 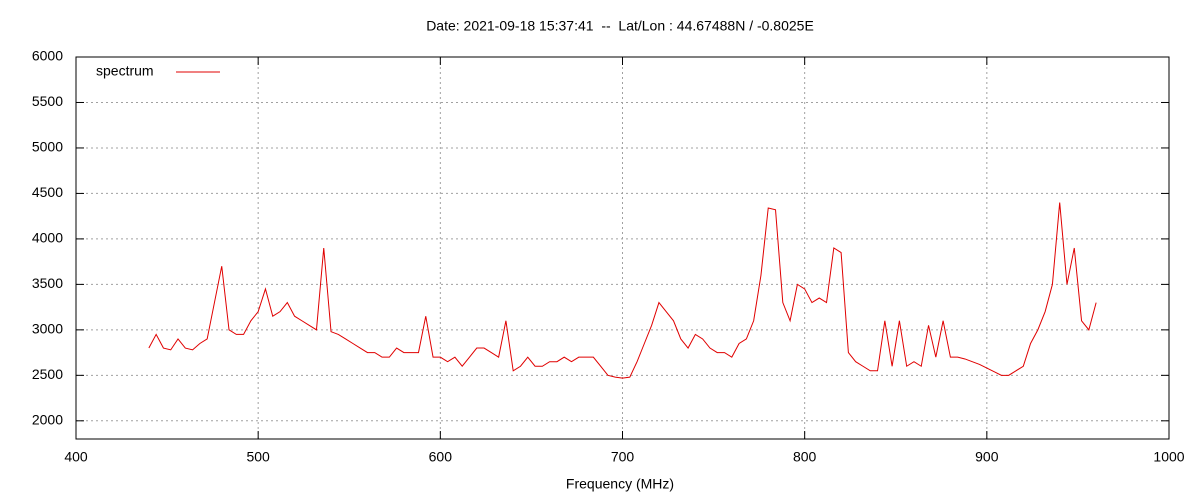 What do you see at coordinates (987, 457) in the screenshot?
I see `x-tick-label: 900` at bounding box center [987, 457].